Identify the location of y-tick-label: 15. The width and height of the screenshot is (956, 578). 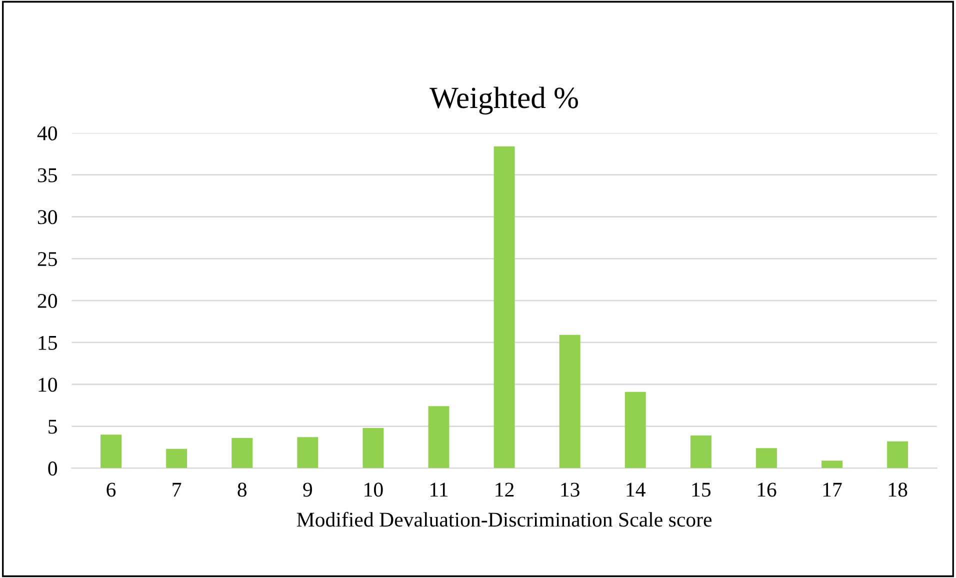
(47, 343).